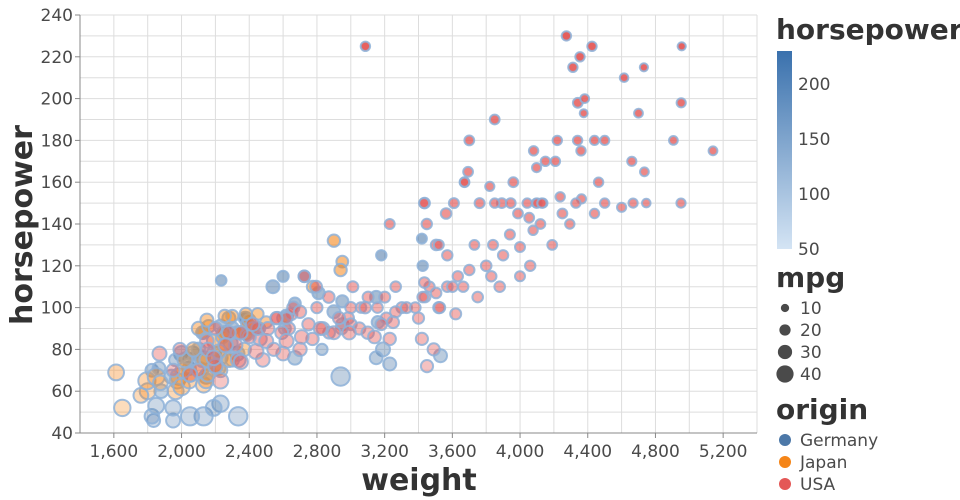  What do you see at coordinates (868, 29) in the screenshot?
I see `legend-title-horsepower: horsepower` at bounding box center [868, 29].